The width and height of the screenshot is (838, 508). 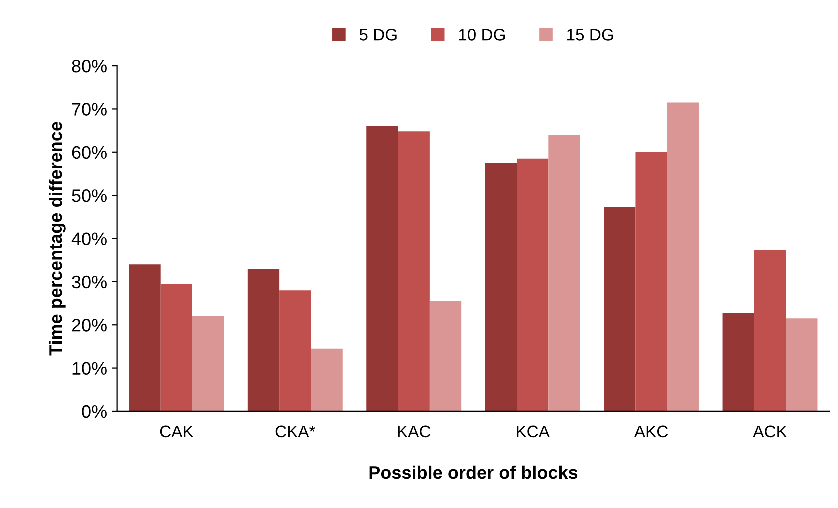 What do you see at coordinates (89, 369) in the screenshot?
I see `y-tick-label: 10%` at bounding box center [89, 369].